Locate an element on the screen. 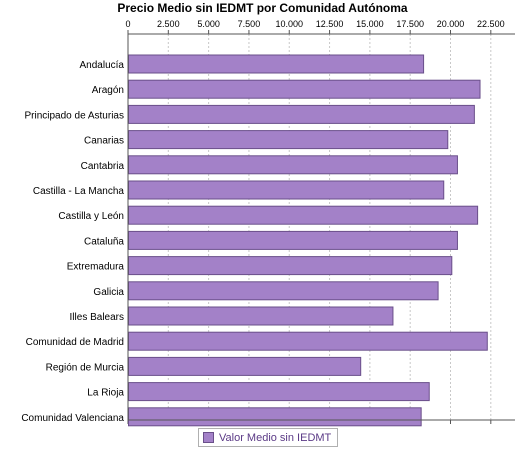  x-tick-label: 15.000 is located at coordinates (370, 24).